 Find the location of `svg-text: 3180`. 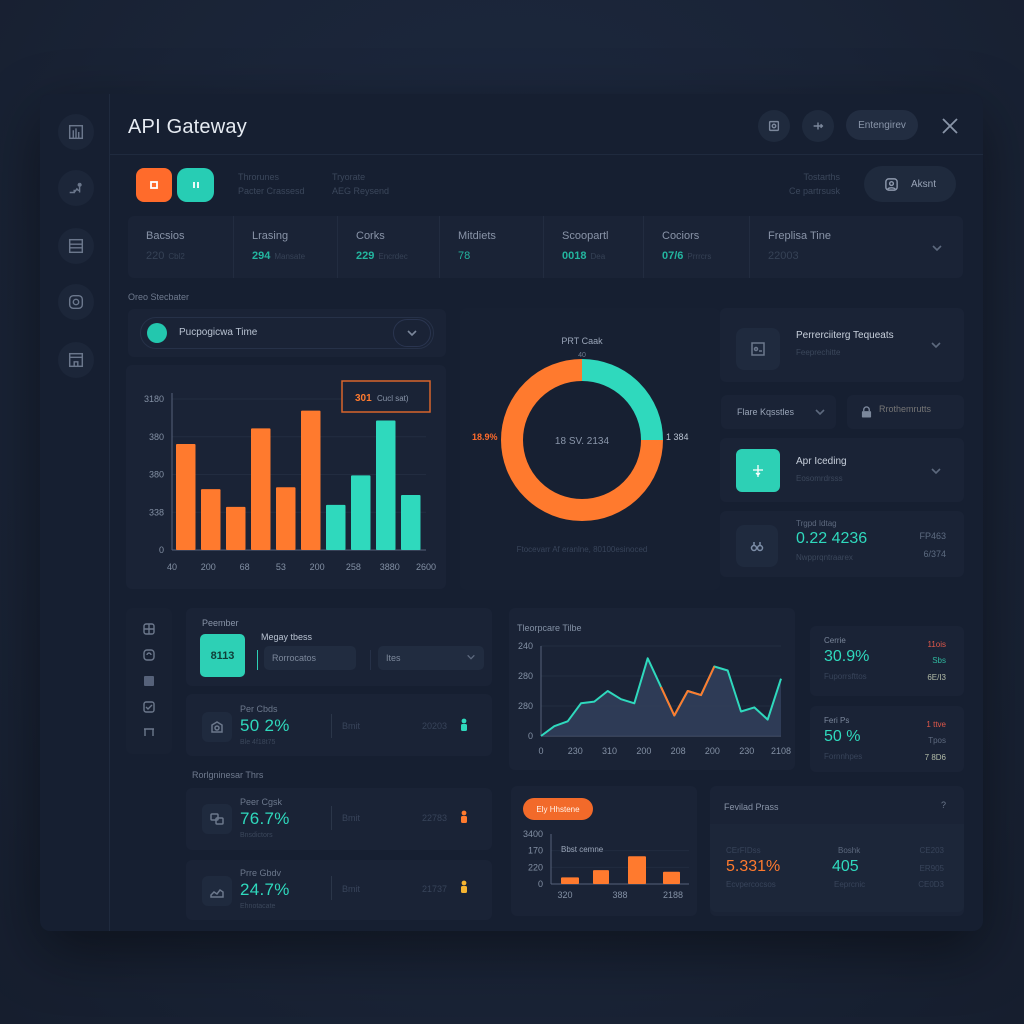

svg-text: 3180 is located at coordinates (154, 399).